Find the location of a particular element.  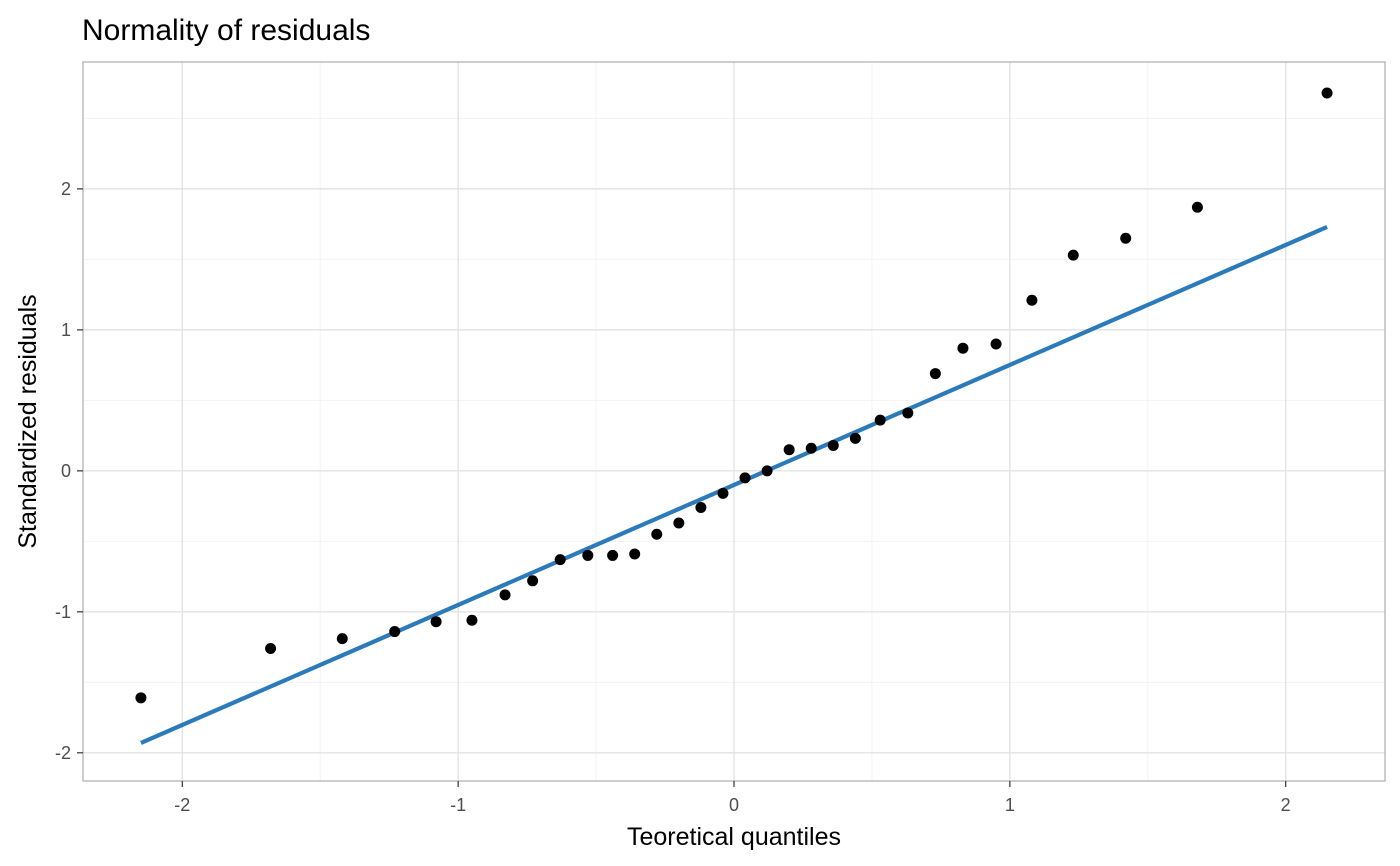

y-axis-label: Standardized residuals is located at coordinates (28, 421).